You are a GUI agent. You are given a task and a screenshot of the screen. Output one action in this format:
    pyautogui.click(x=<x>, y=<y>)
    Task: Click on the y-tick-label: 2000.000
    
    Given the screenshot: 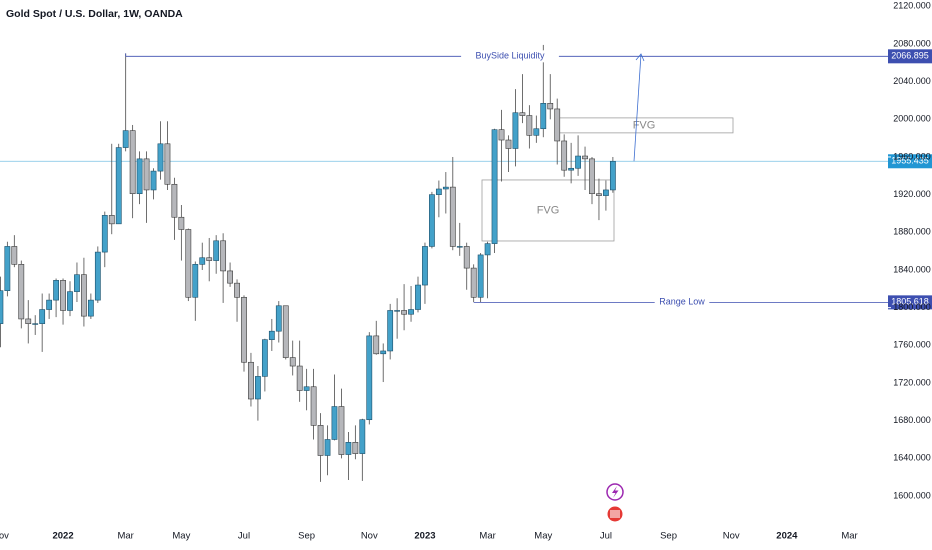 What is the action you would take?
    pyautogui.click(x=912, y=119)
    